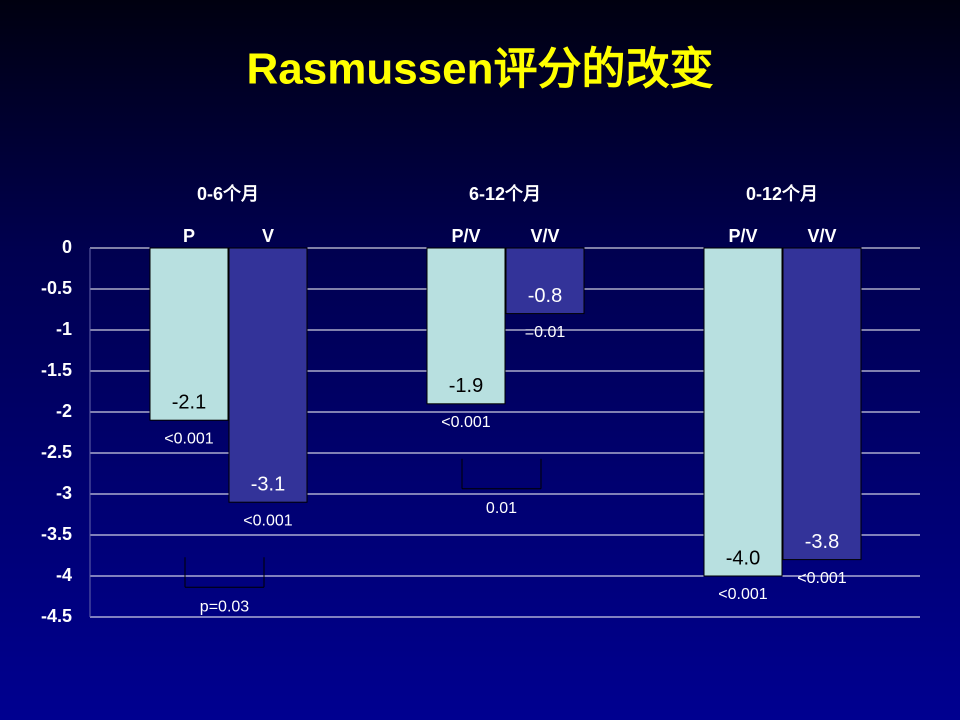 This screenshot has height=720, width=960. Describe the element at coordinates (545, 296) in the screenshot. I see `value-label: -0.8` at that location.